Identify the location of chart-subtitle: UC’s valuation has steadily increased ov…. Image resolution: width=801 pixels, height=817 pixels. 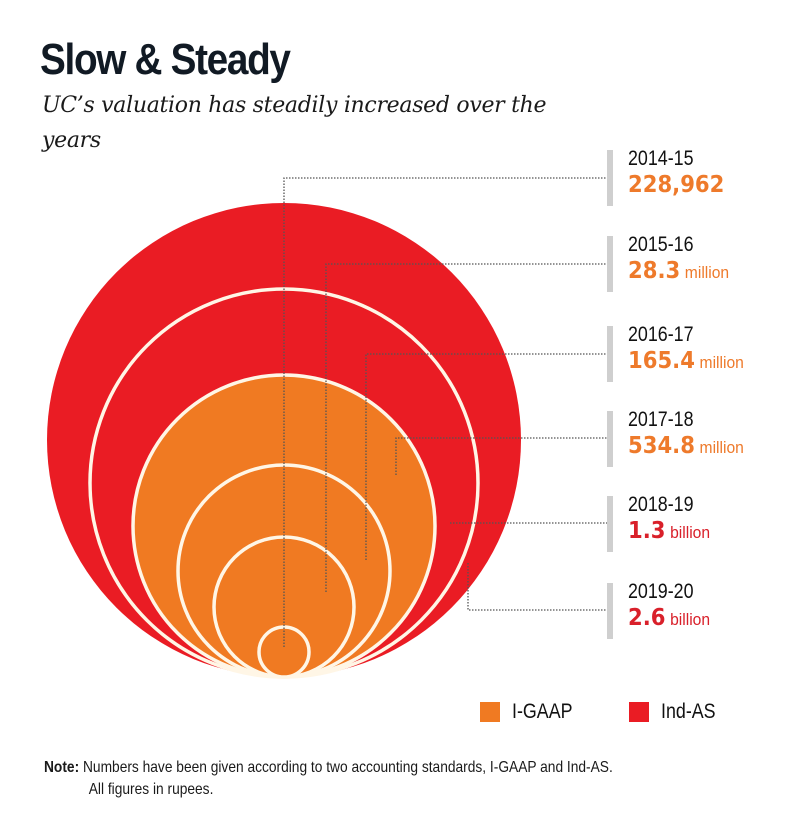
(294, 123).